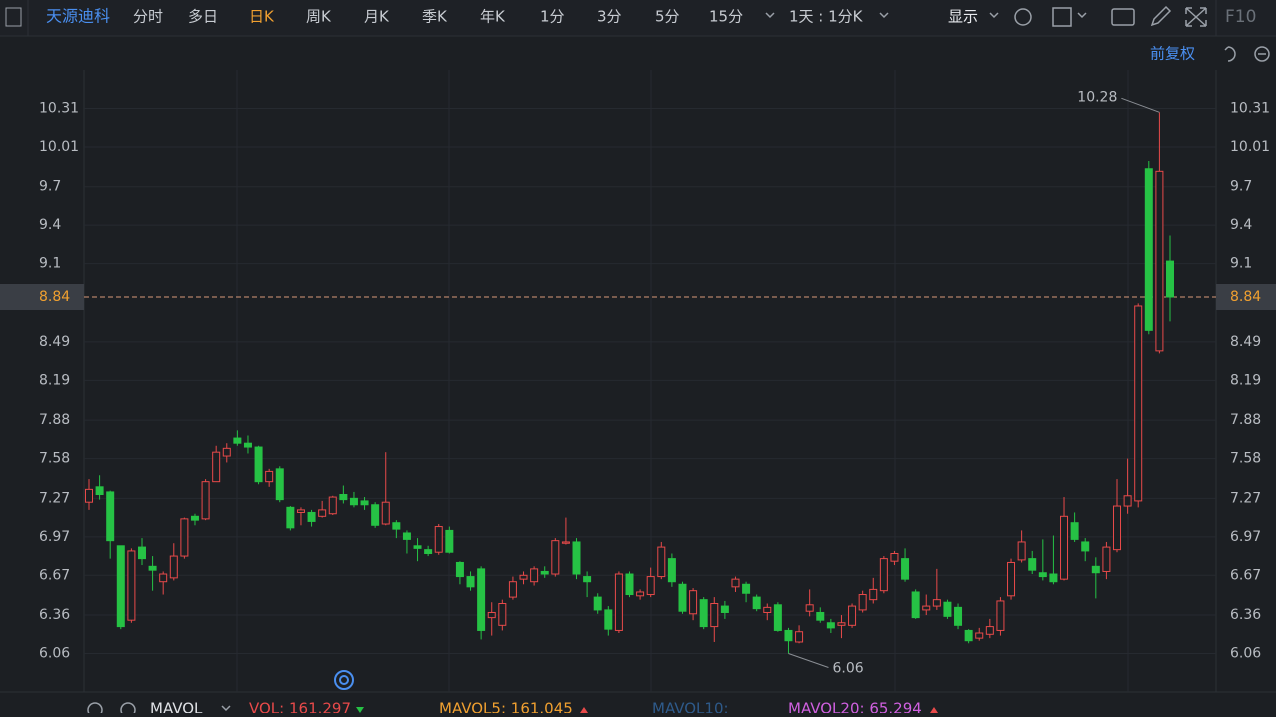 The height and width of the screenshot is (717, 1276). I want to click on vol-value: VOL: 161.297, so click(300, 707).